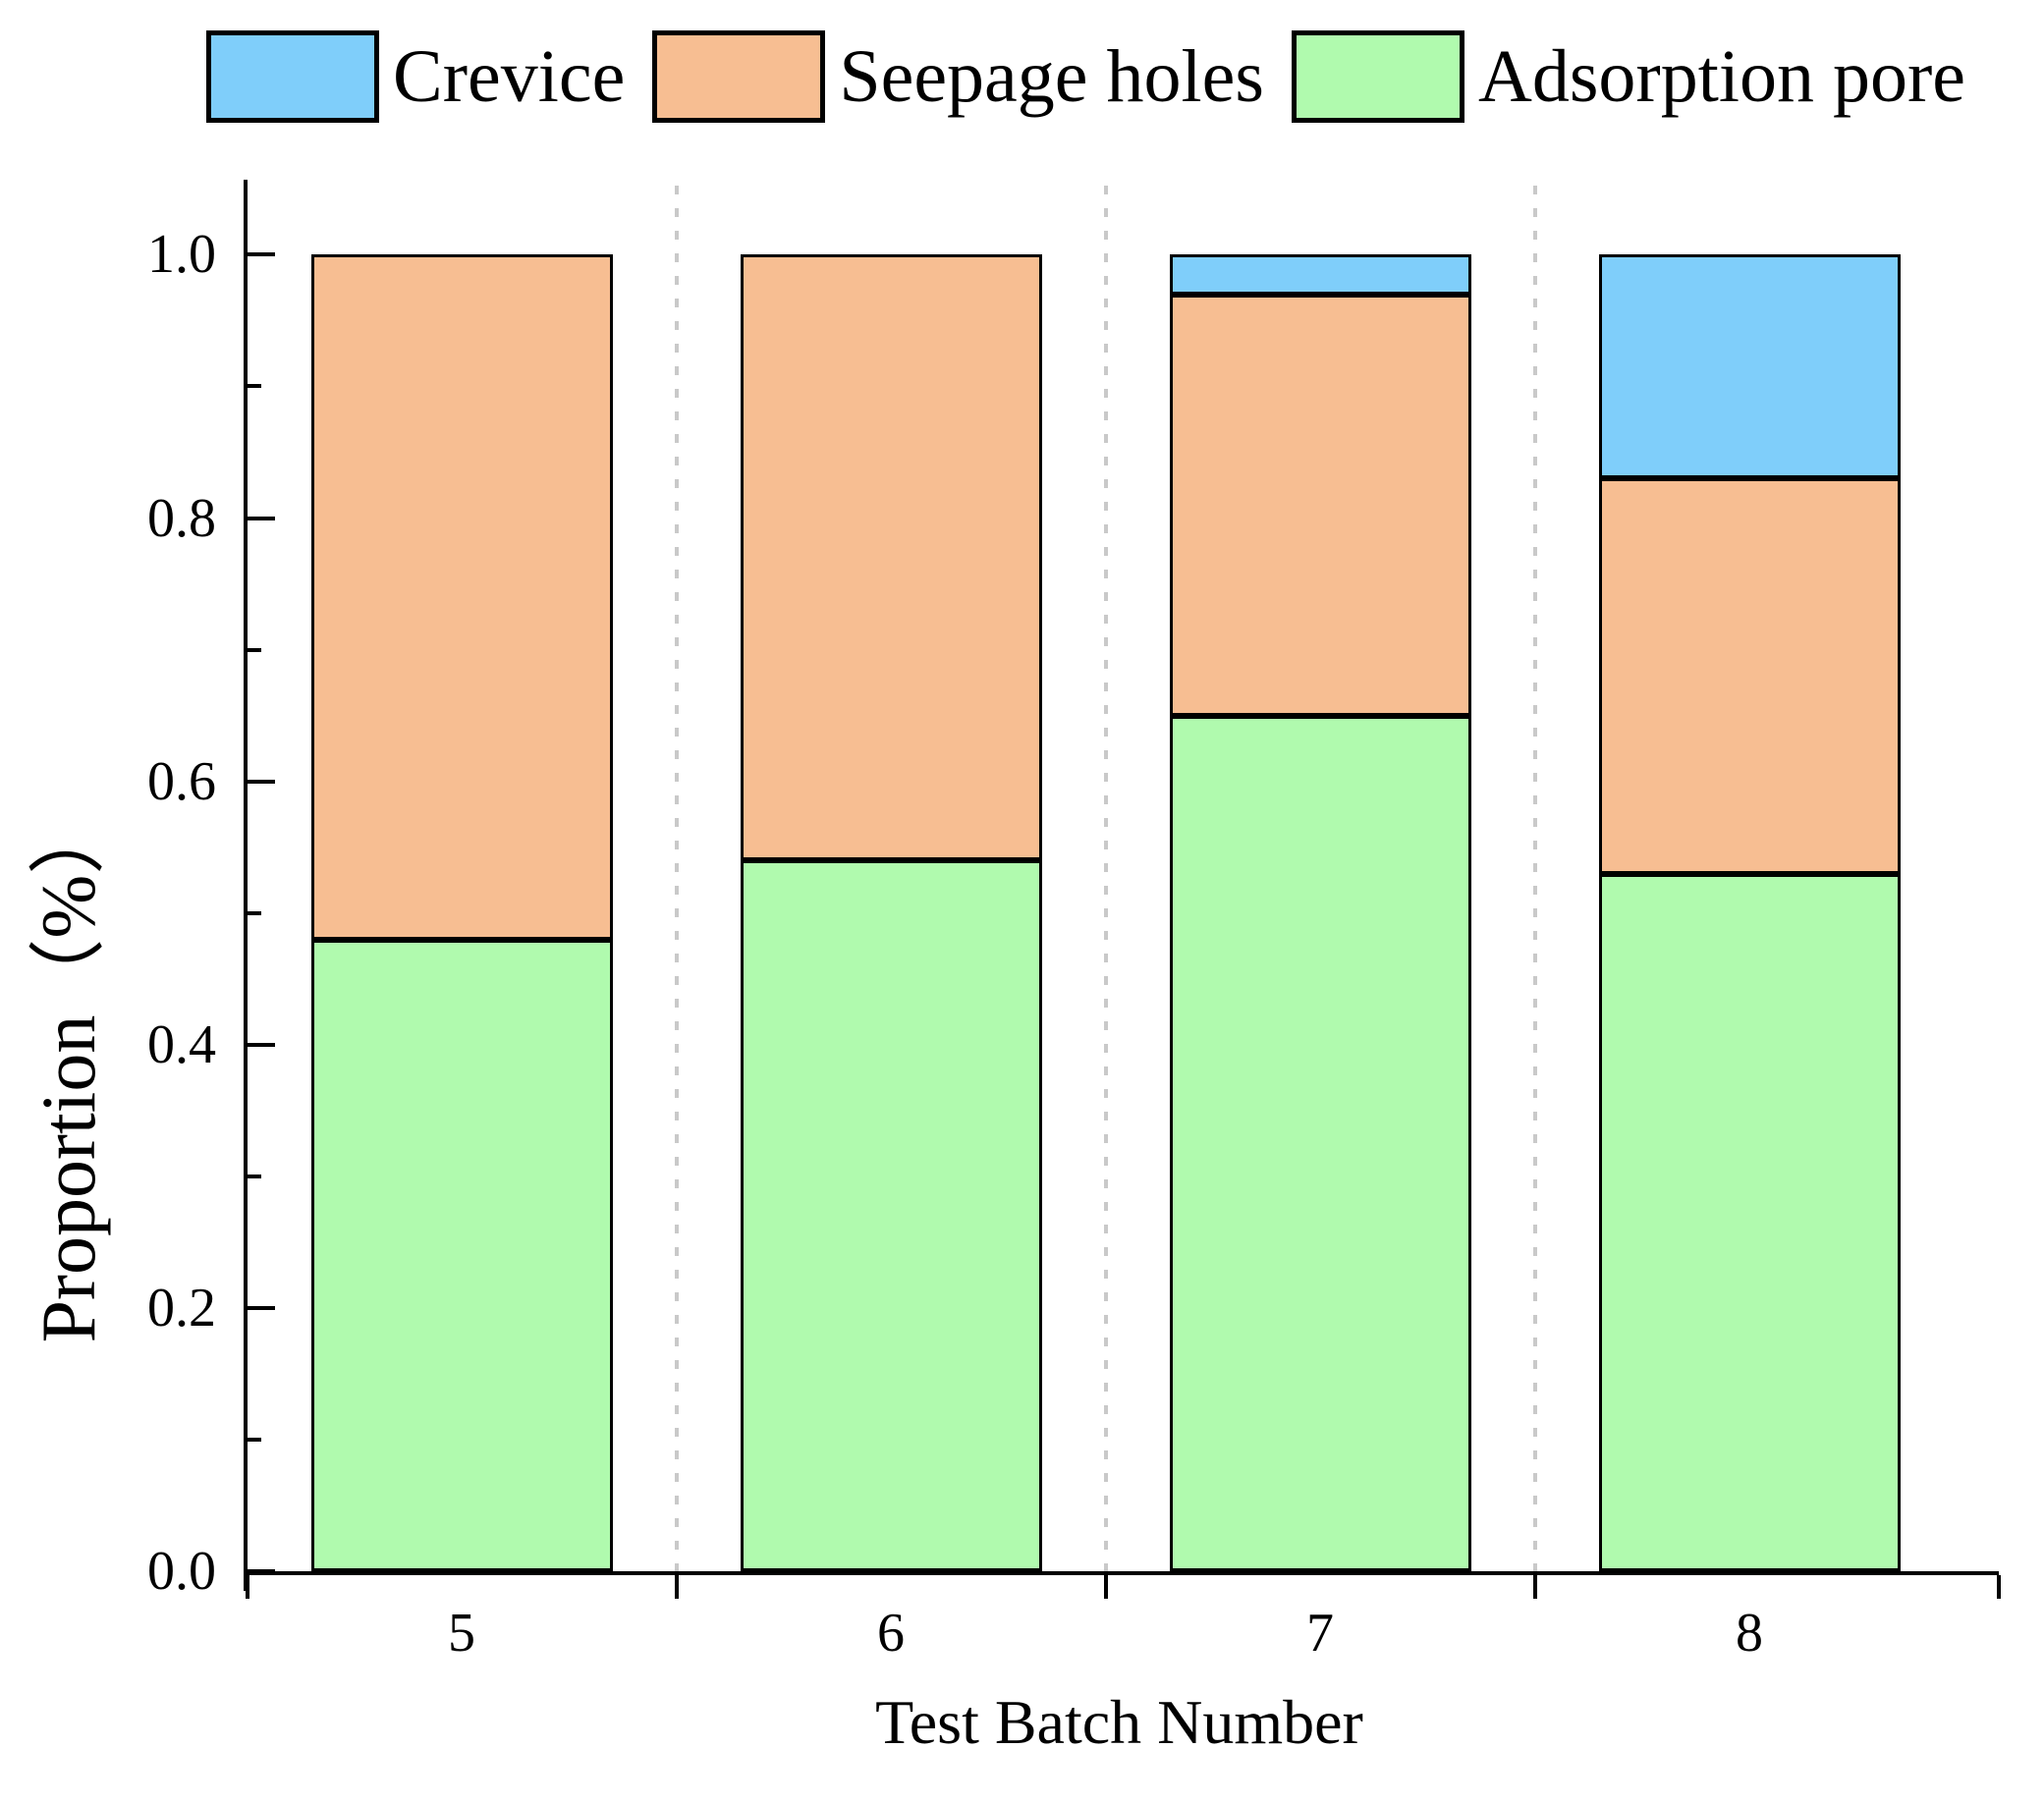  Describe the element at coordinates (181, 255) in the screenshot. I see `y-tick-label: 1.0` at that location.